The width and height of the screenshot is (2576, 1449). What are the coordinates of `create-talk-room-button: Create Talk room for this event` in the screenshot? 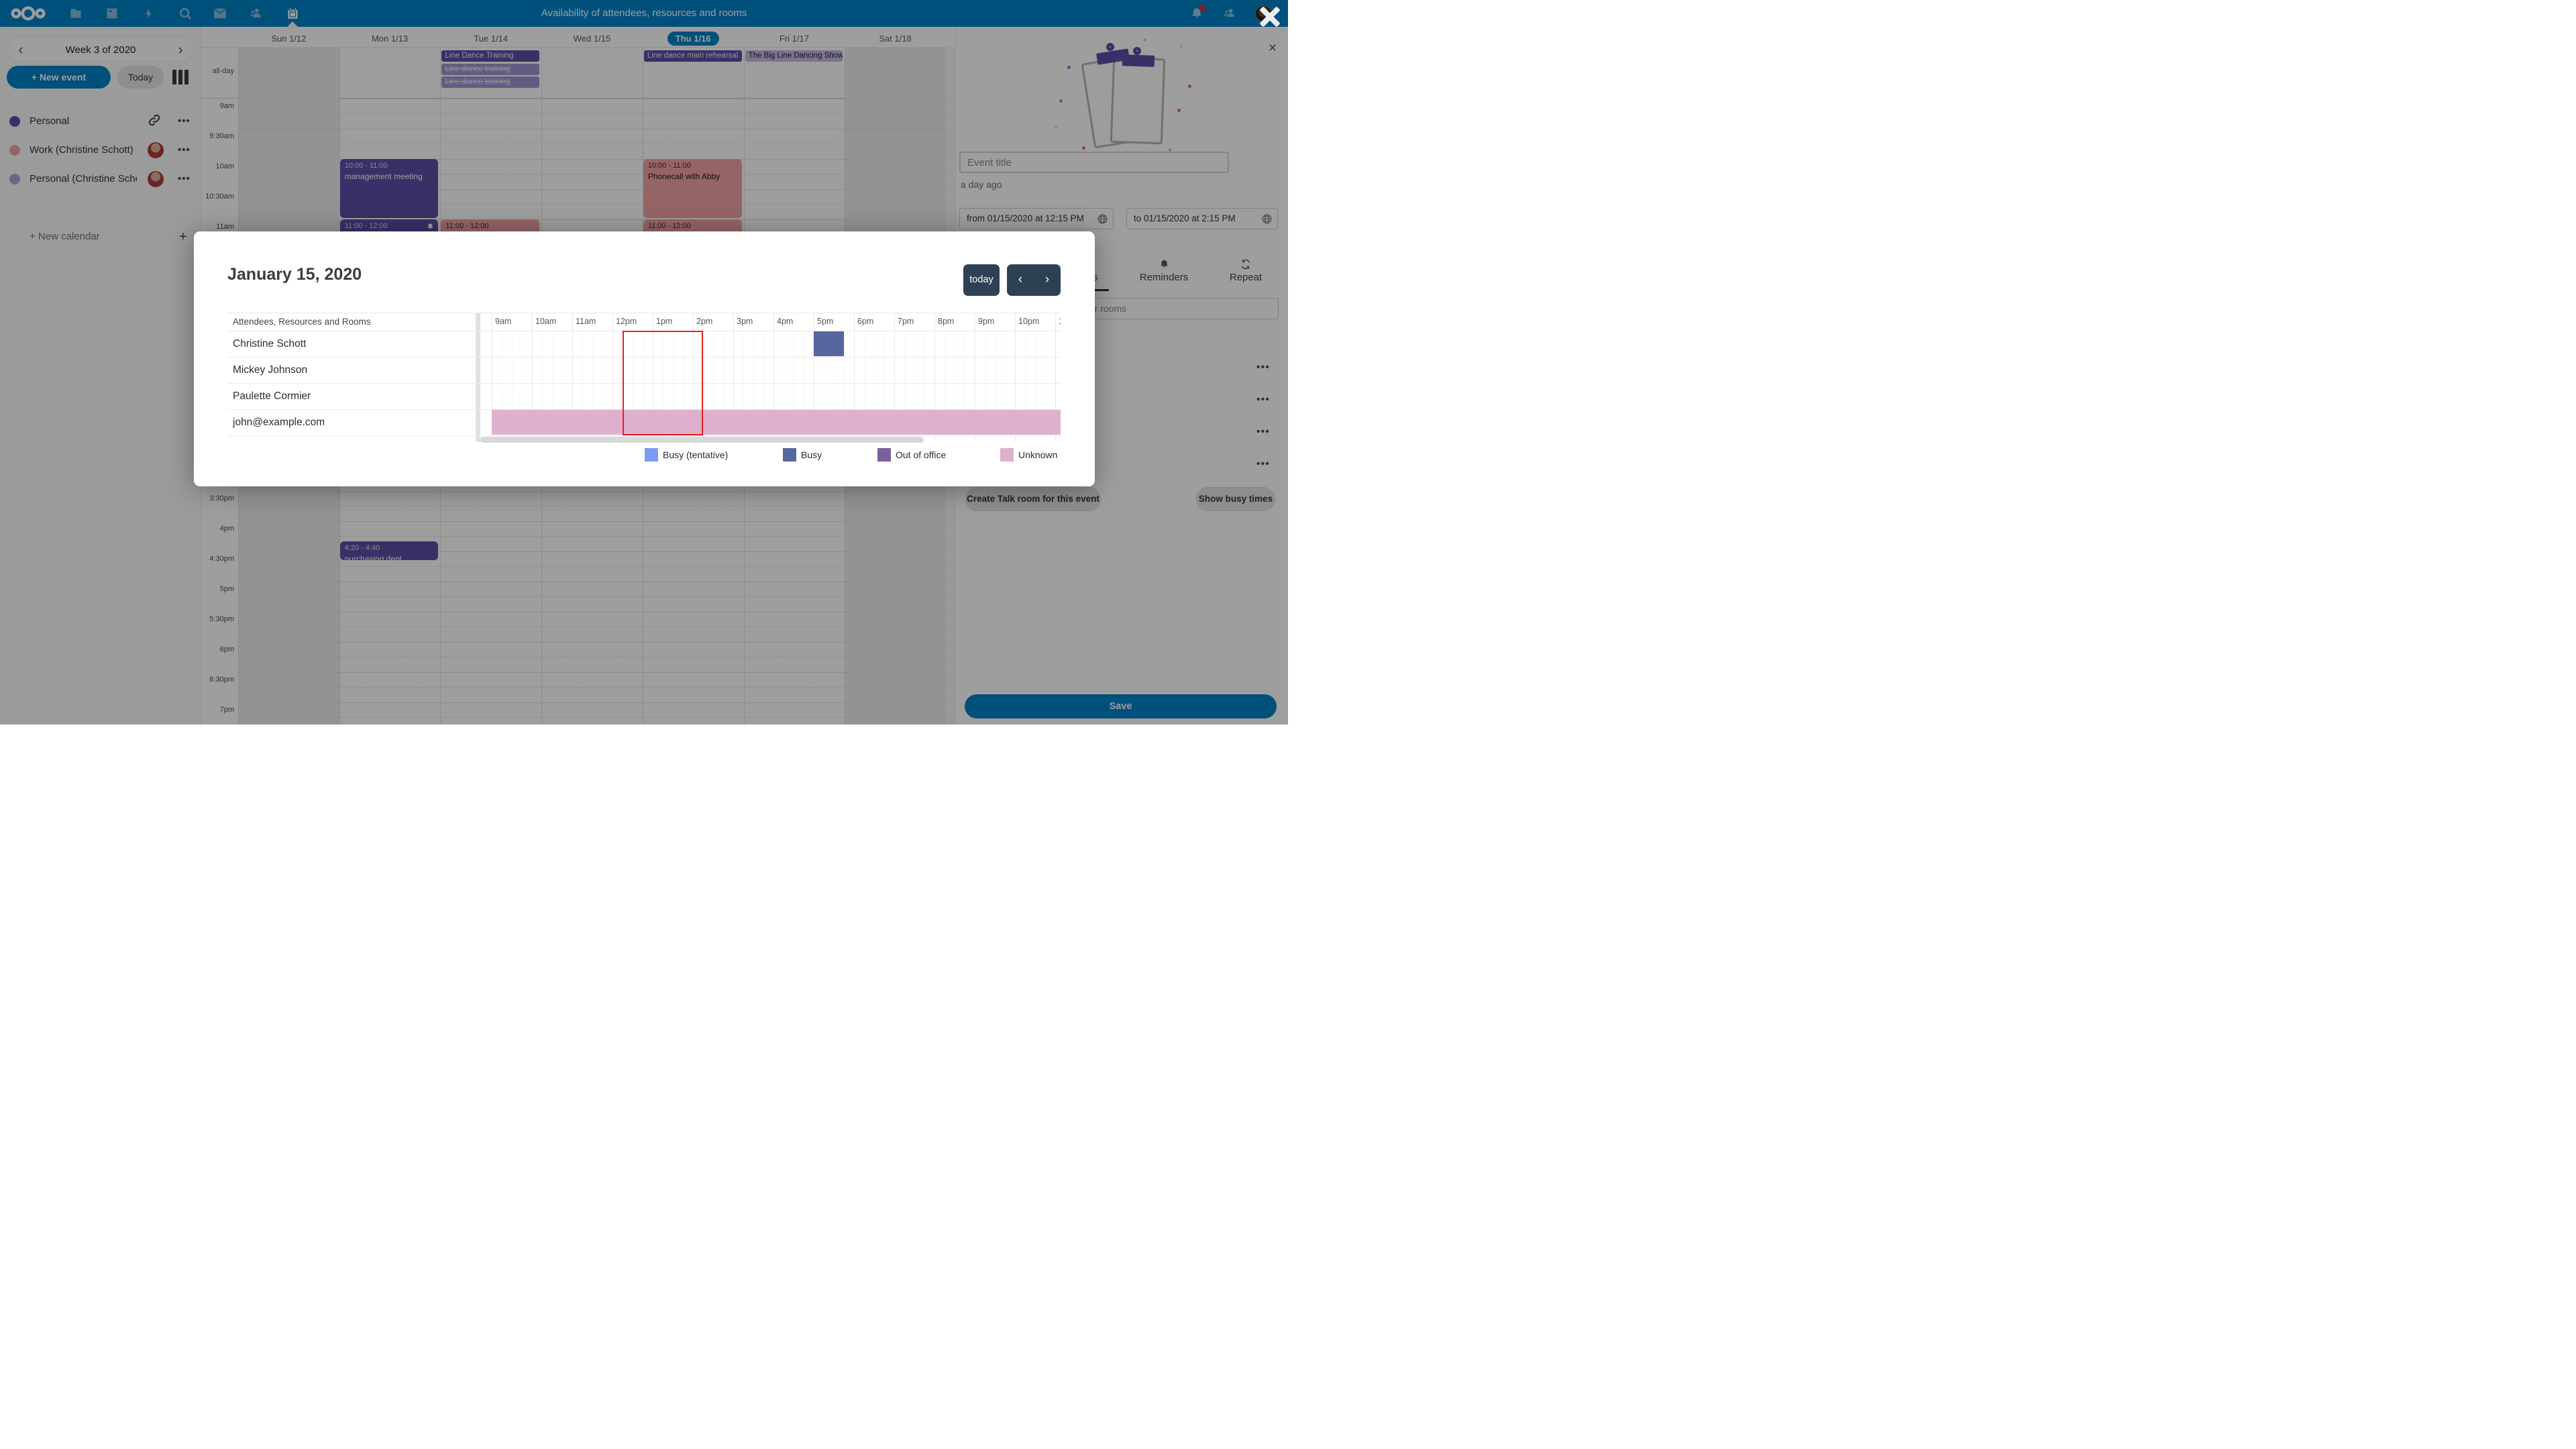 It's located at (1033, 499).